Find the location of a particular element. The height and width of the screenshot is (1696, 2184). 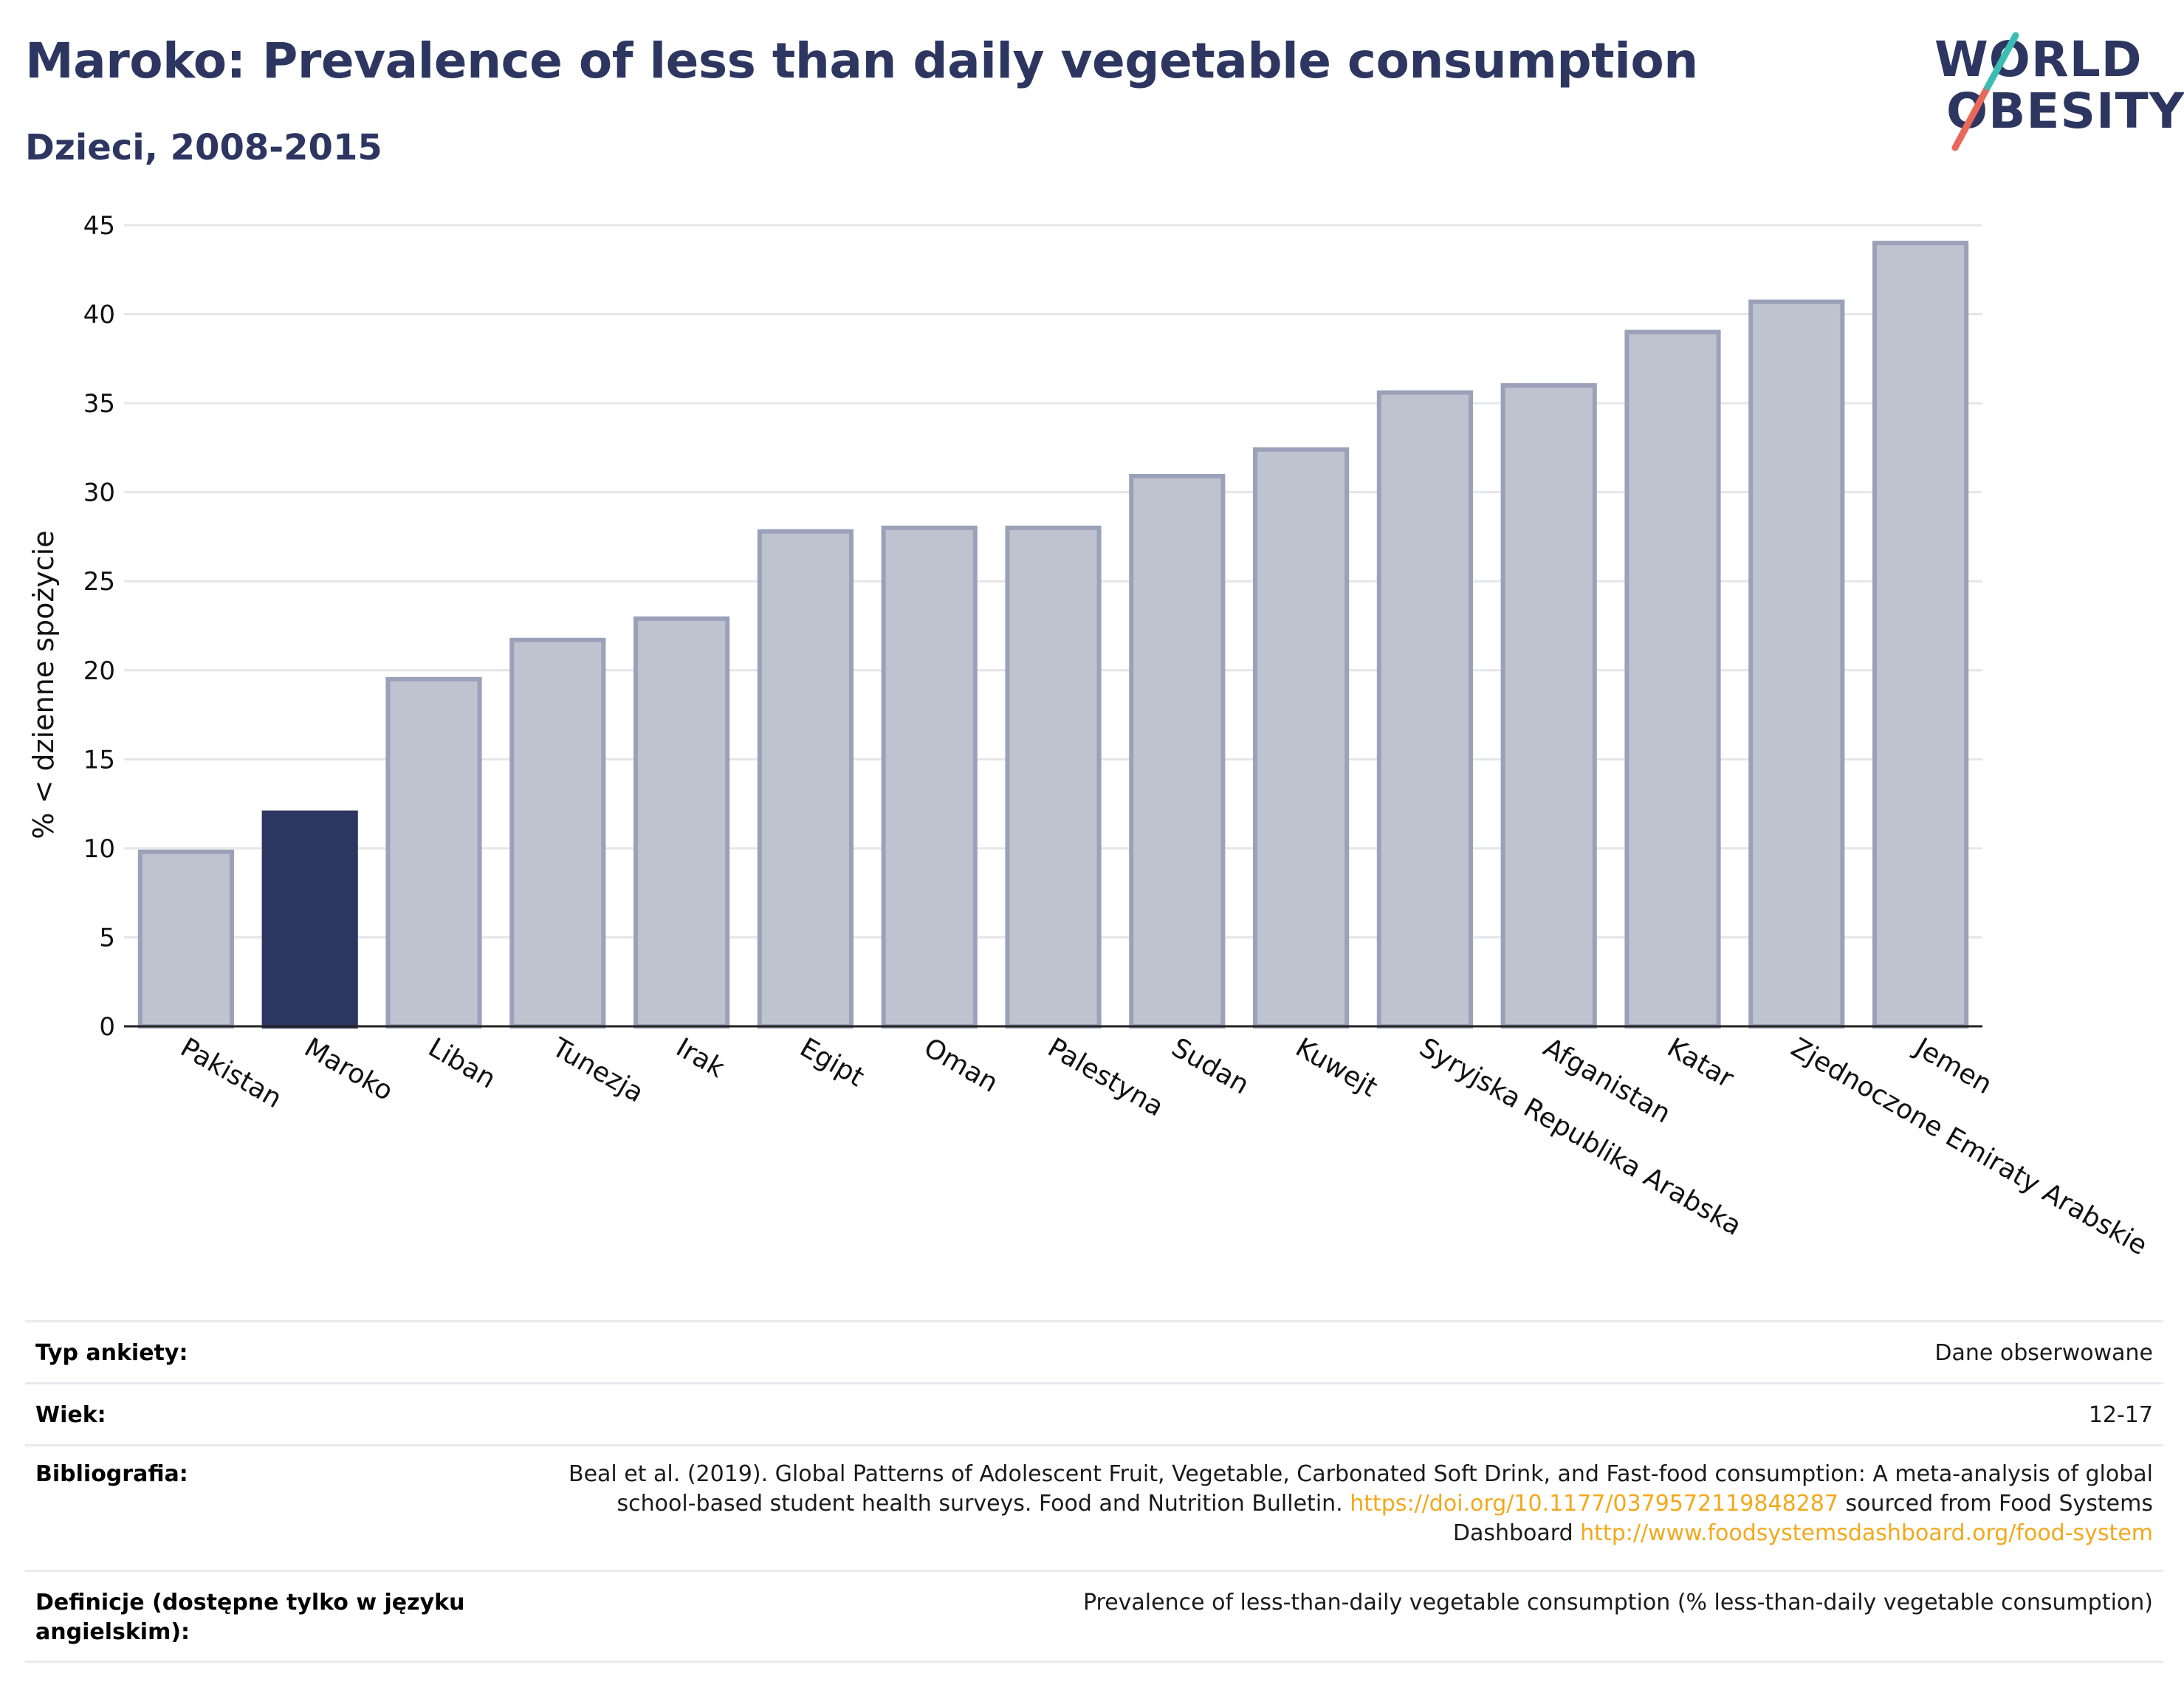

x-tick-label: Maroko is located at coordinates (349, 1069).